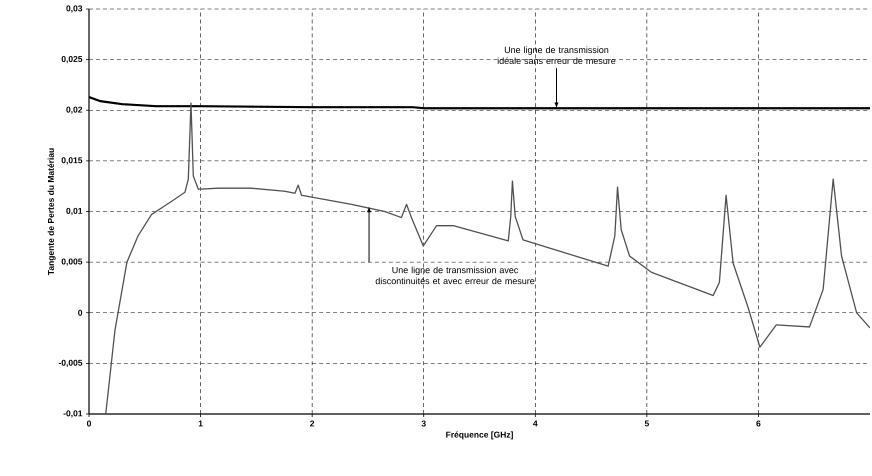 Image resolution: width=872 pixels, height=476 pixels. Describe the element at coordinates (73, 414) in the screenshot. I see `y-tick-label: -0,01` at that location.